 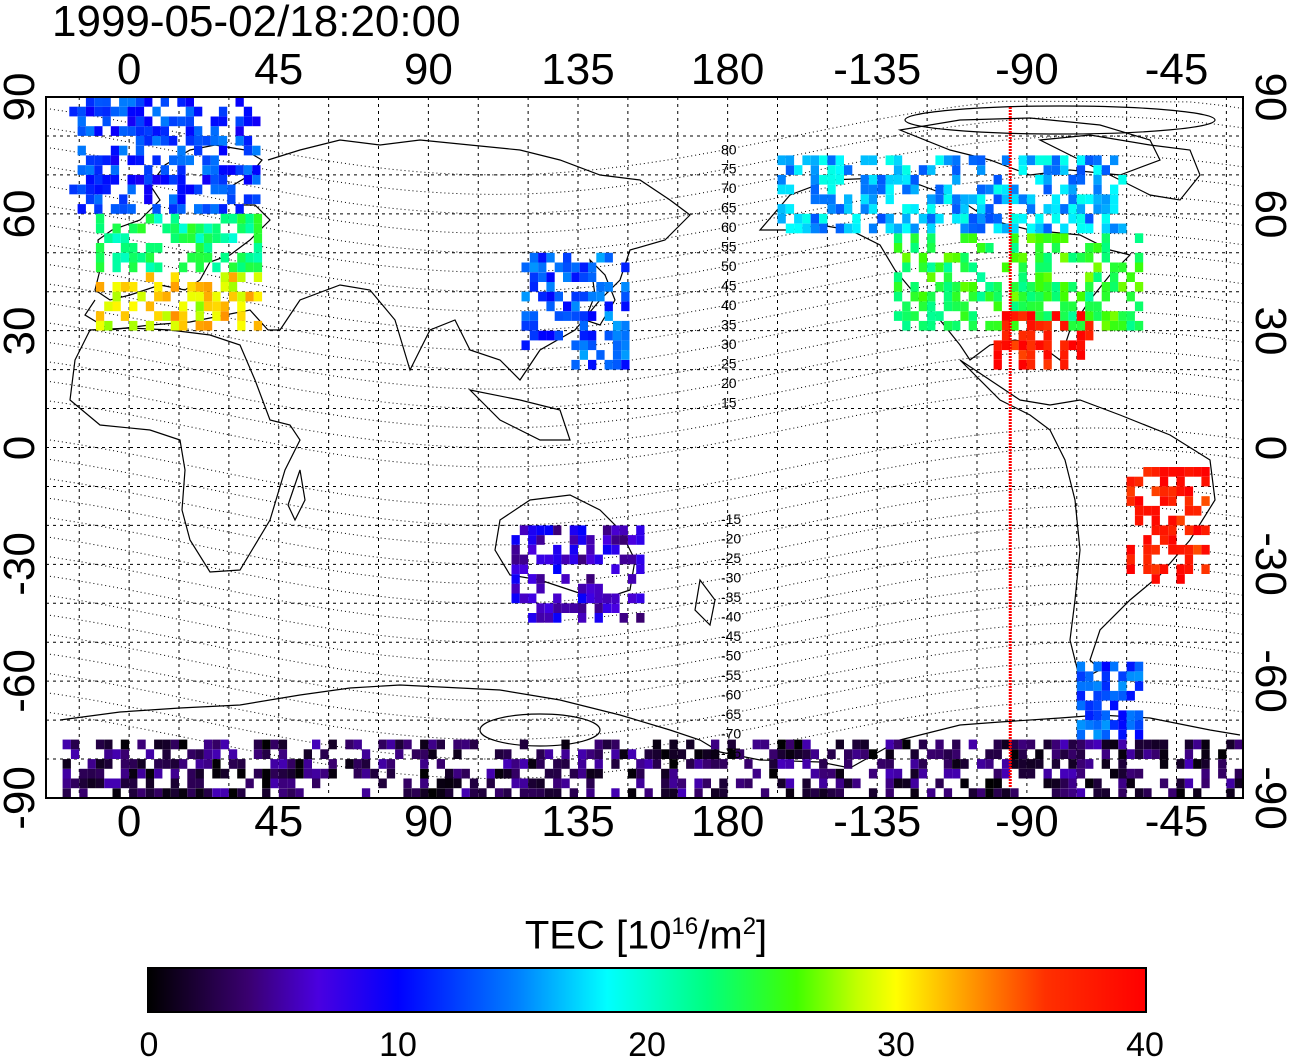 I want to click on contour-label: -55, so click(x=731, y=675).